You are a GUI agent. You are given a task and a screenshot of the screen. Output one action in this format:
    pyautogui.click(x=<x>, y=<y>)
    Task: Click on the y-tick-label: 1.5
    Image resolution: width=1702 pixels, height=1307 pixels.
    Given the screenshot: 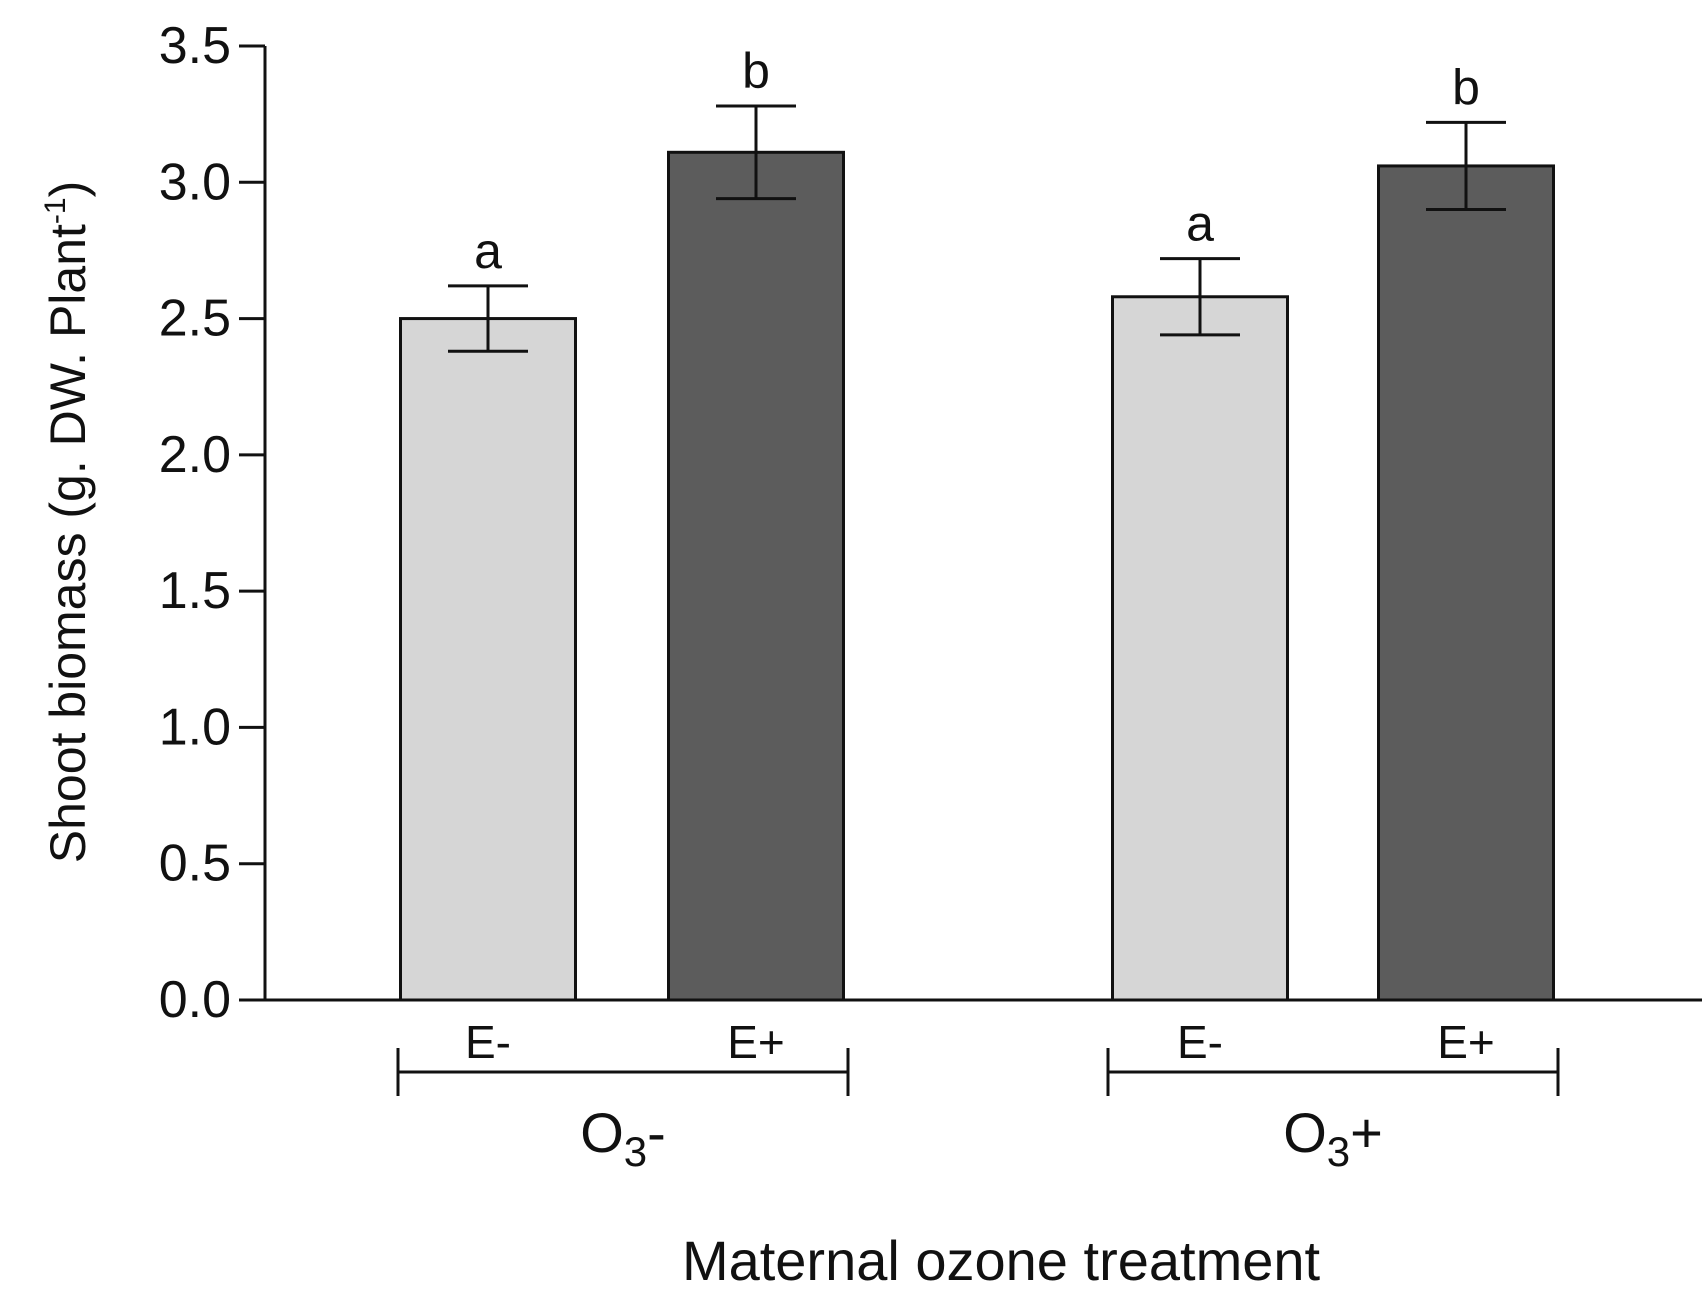 What is the action you would take?
    pyautogui.click(x=195, y=591)
    